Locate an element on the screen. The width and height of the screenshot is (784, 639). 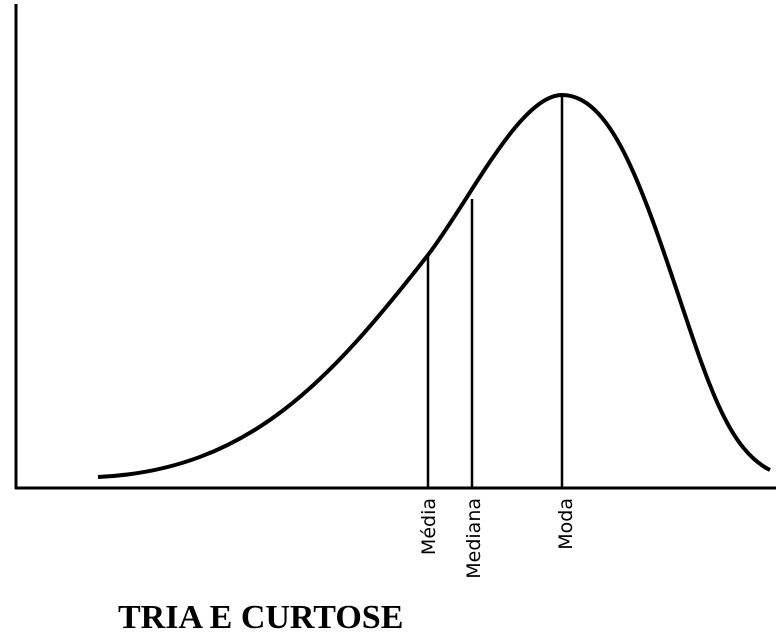
mean-label: Média is located at coordinates (429, 526).